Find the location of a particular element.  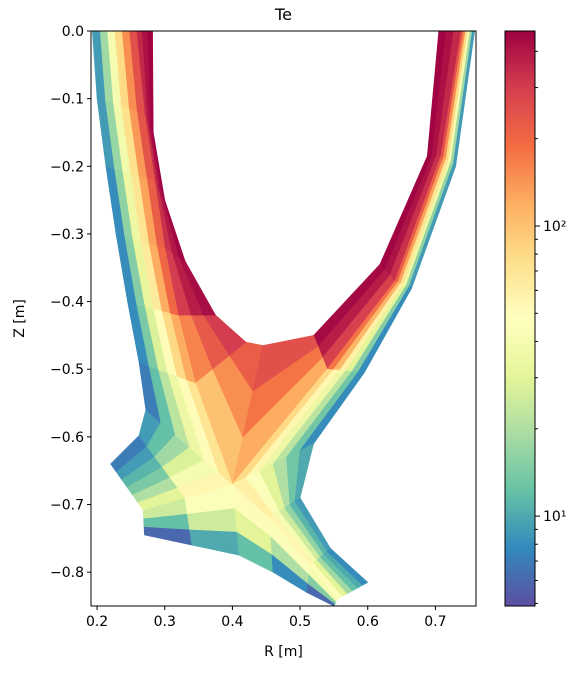

x-tick-label: 0.2 is located at coordinates (97, 622).